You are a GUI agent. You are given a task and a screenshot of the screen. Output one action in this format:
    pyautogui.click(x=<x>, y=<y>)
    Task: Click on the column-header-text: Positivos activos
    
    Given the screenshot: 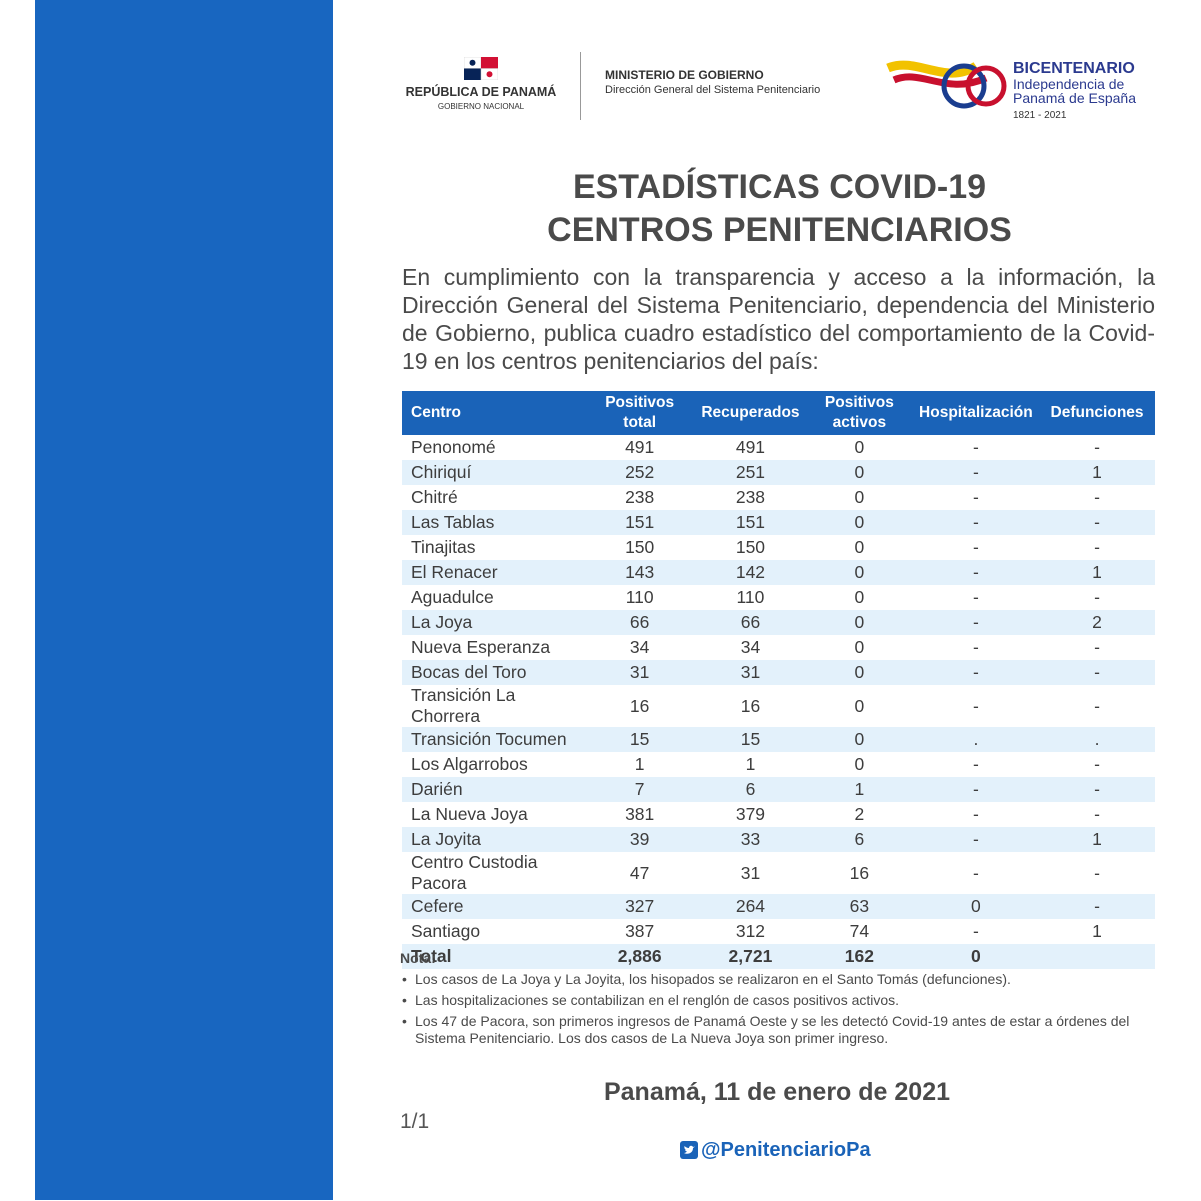 What is the action you would take?
    pyautogui.click(x=859, y=412)
    